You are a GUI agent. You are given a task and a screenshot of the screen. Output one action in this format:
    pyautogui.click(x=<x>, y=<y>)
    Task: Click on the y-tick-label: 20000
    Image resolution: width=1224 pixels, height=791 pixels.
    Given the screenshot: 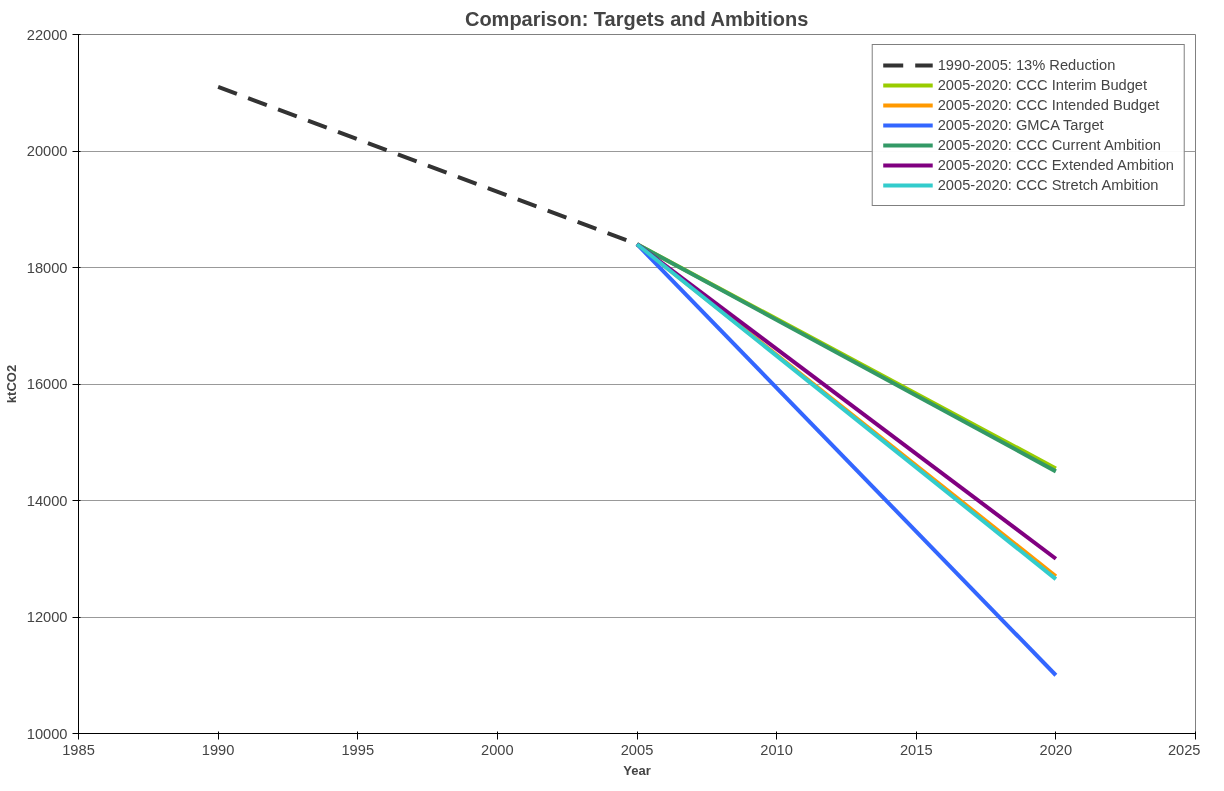 What is the action you would take?
    pyautogui.click(x=47, y=151)
    